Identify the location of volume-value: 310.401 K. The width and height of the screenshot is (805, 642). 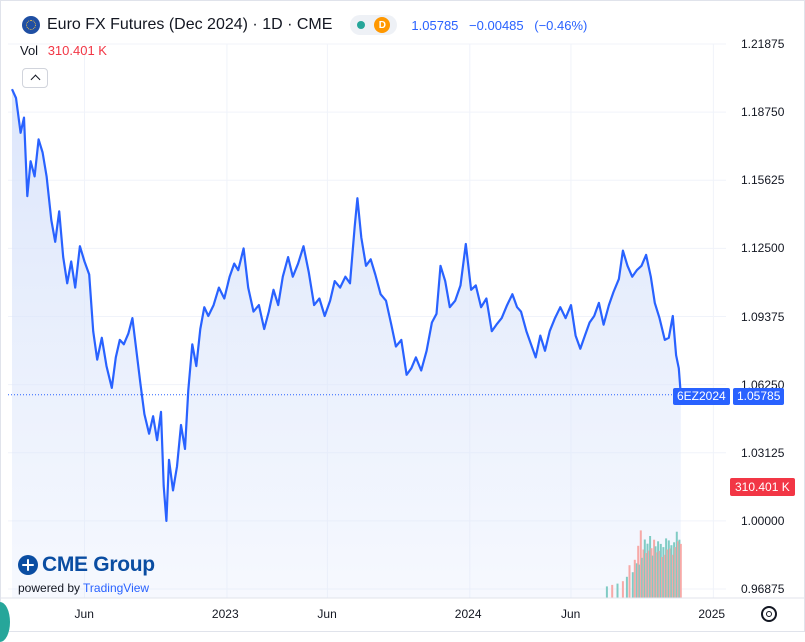
(77, 50).